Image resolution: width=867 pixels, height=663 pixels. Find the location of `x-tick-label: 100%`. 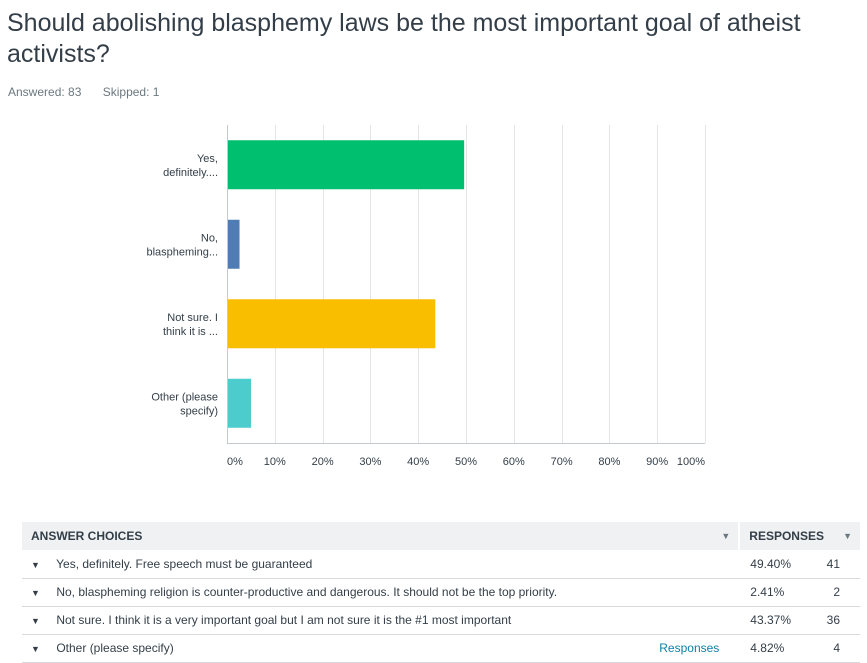

x-tick-label: 100% is located at coordinates (691, 462).